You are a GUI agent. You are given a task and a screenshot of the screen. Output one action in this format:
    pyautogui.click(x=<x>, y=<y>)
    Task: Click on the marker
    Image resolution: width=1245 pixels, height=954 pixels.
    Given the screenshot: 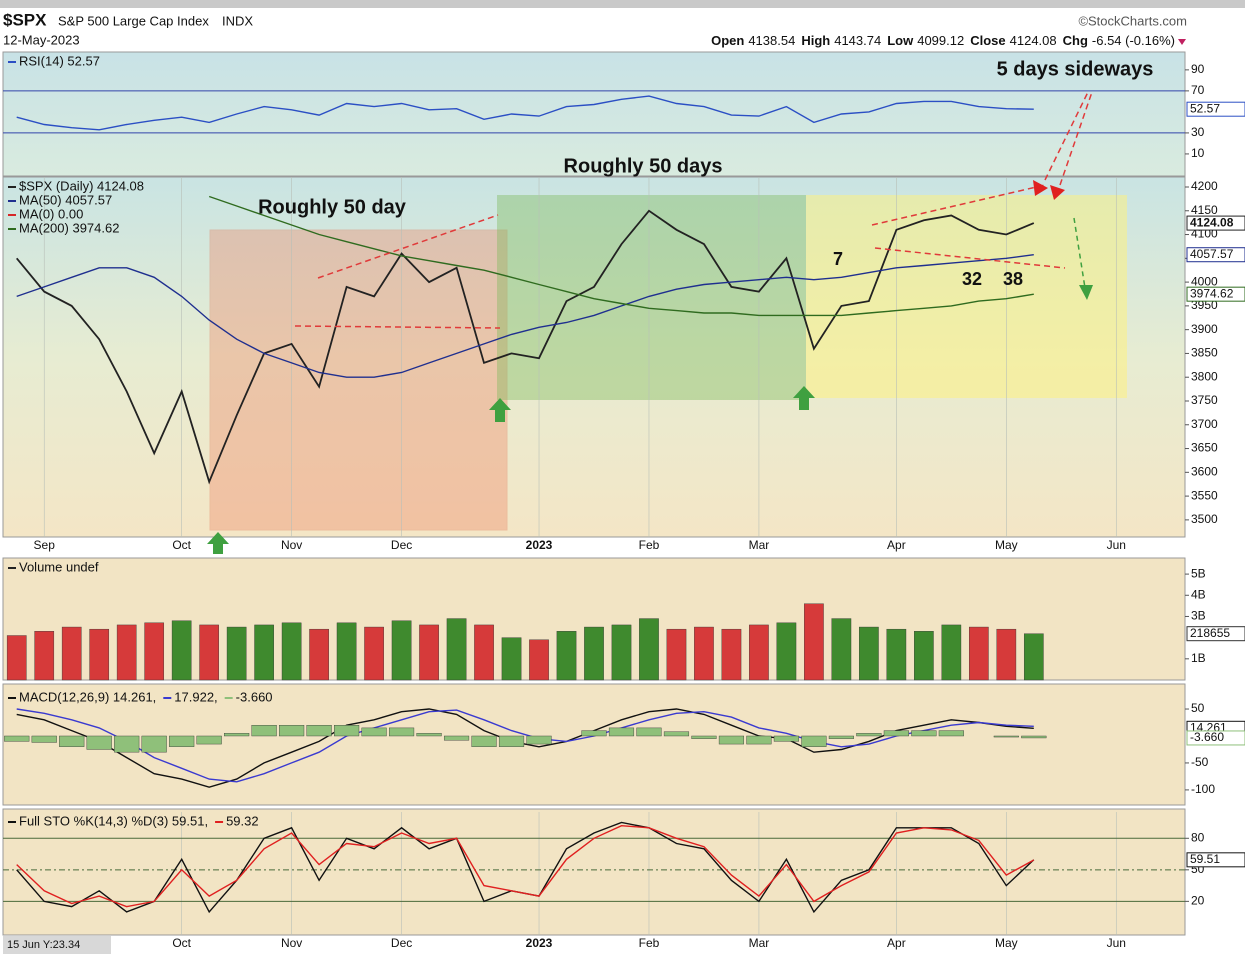 What is the action you would take?
    pyautogui.click(x=1040, y=188)
    